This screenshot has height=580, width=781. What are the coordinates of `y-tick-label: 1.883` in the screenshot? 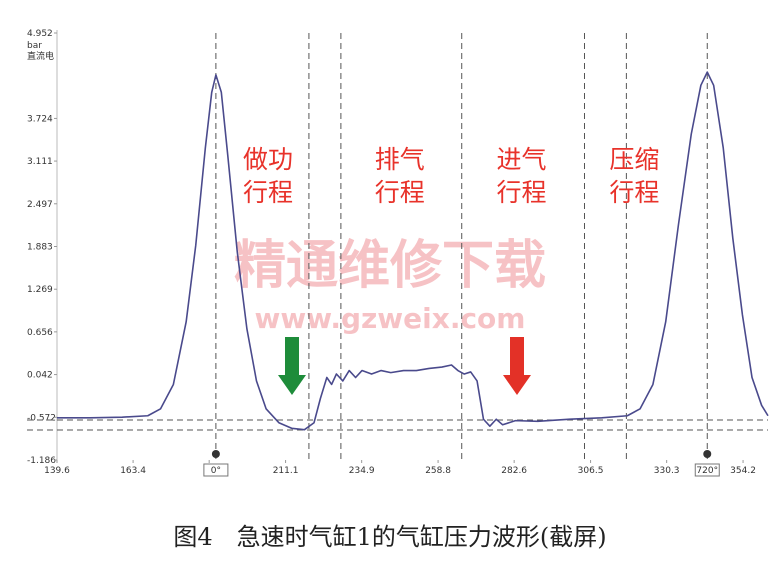 It's located at (40, 248).